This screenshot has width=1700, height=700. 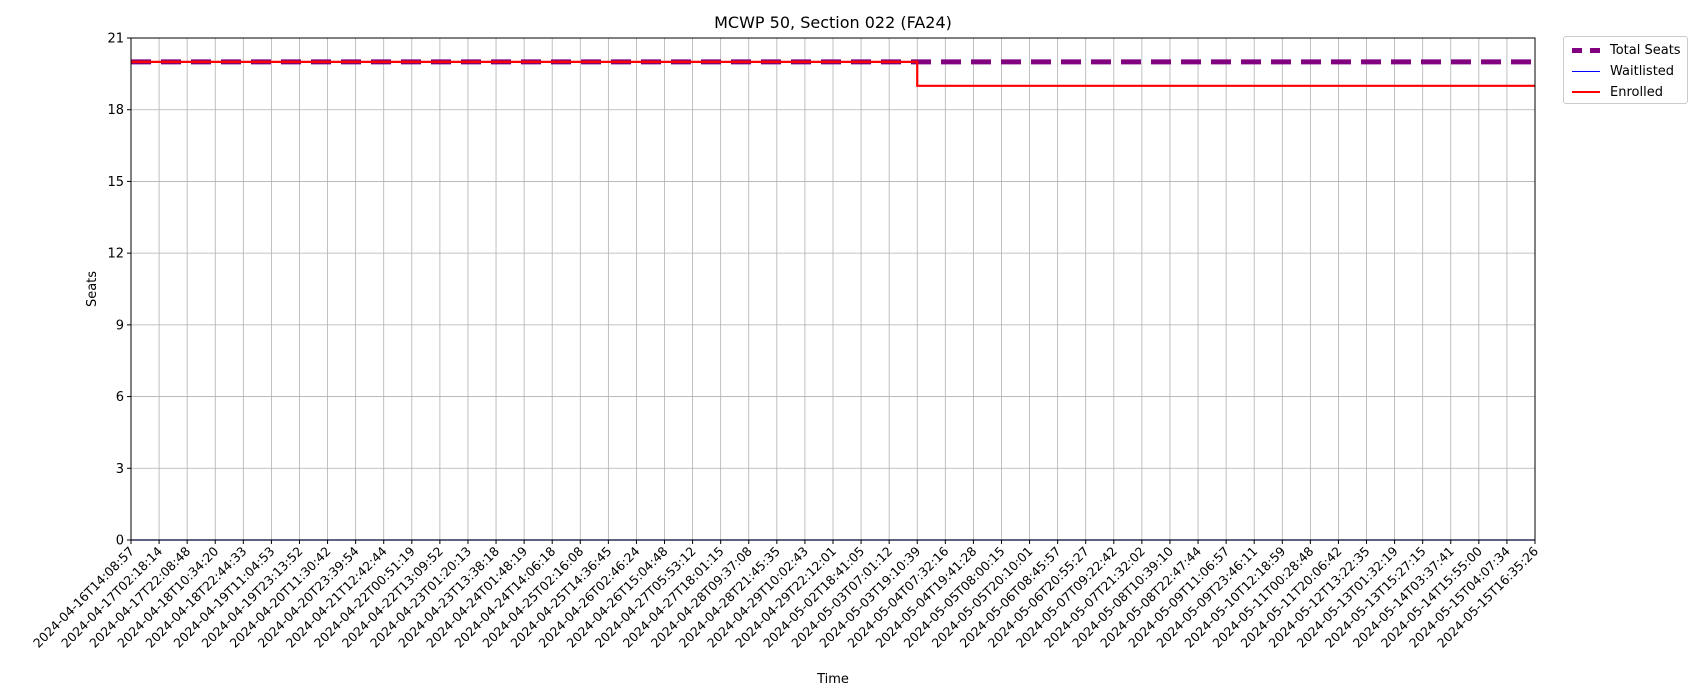 What do you see at coordinates (120, 469) in the screenshot?
I see `y-tick-label: 3` at bounding box center [120, 469].